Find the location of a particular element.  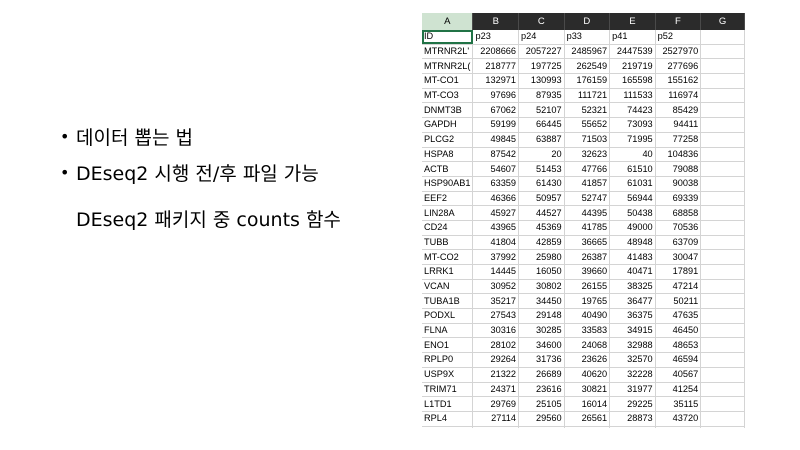

id-cell: HSPA8 is located at coordinates (448, 155).